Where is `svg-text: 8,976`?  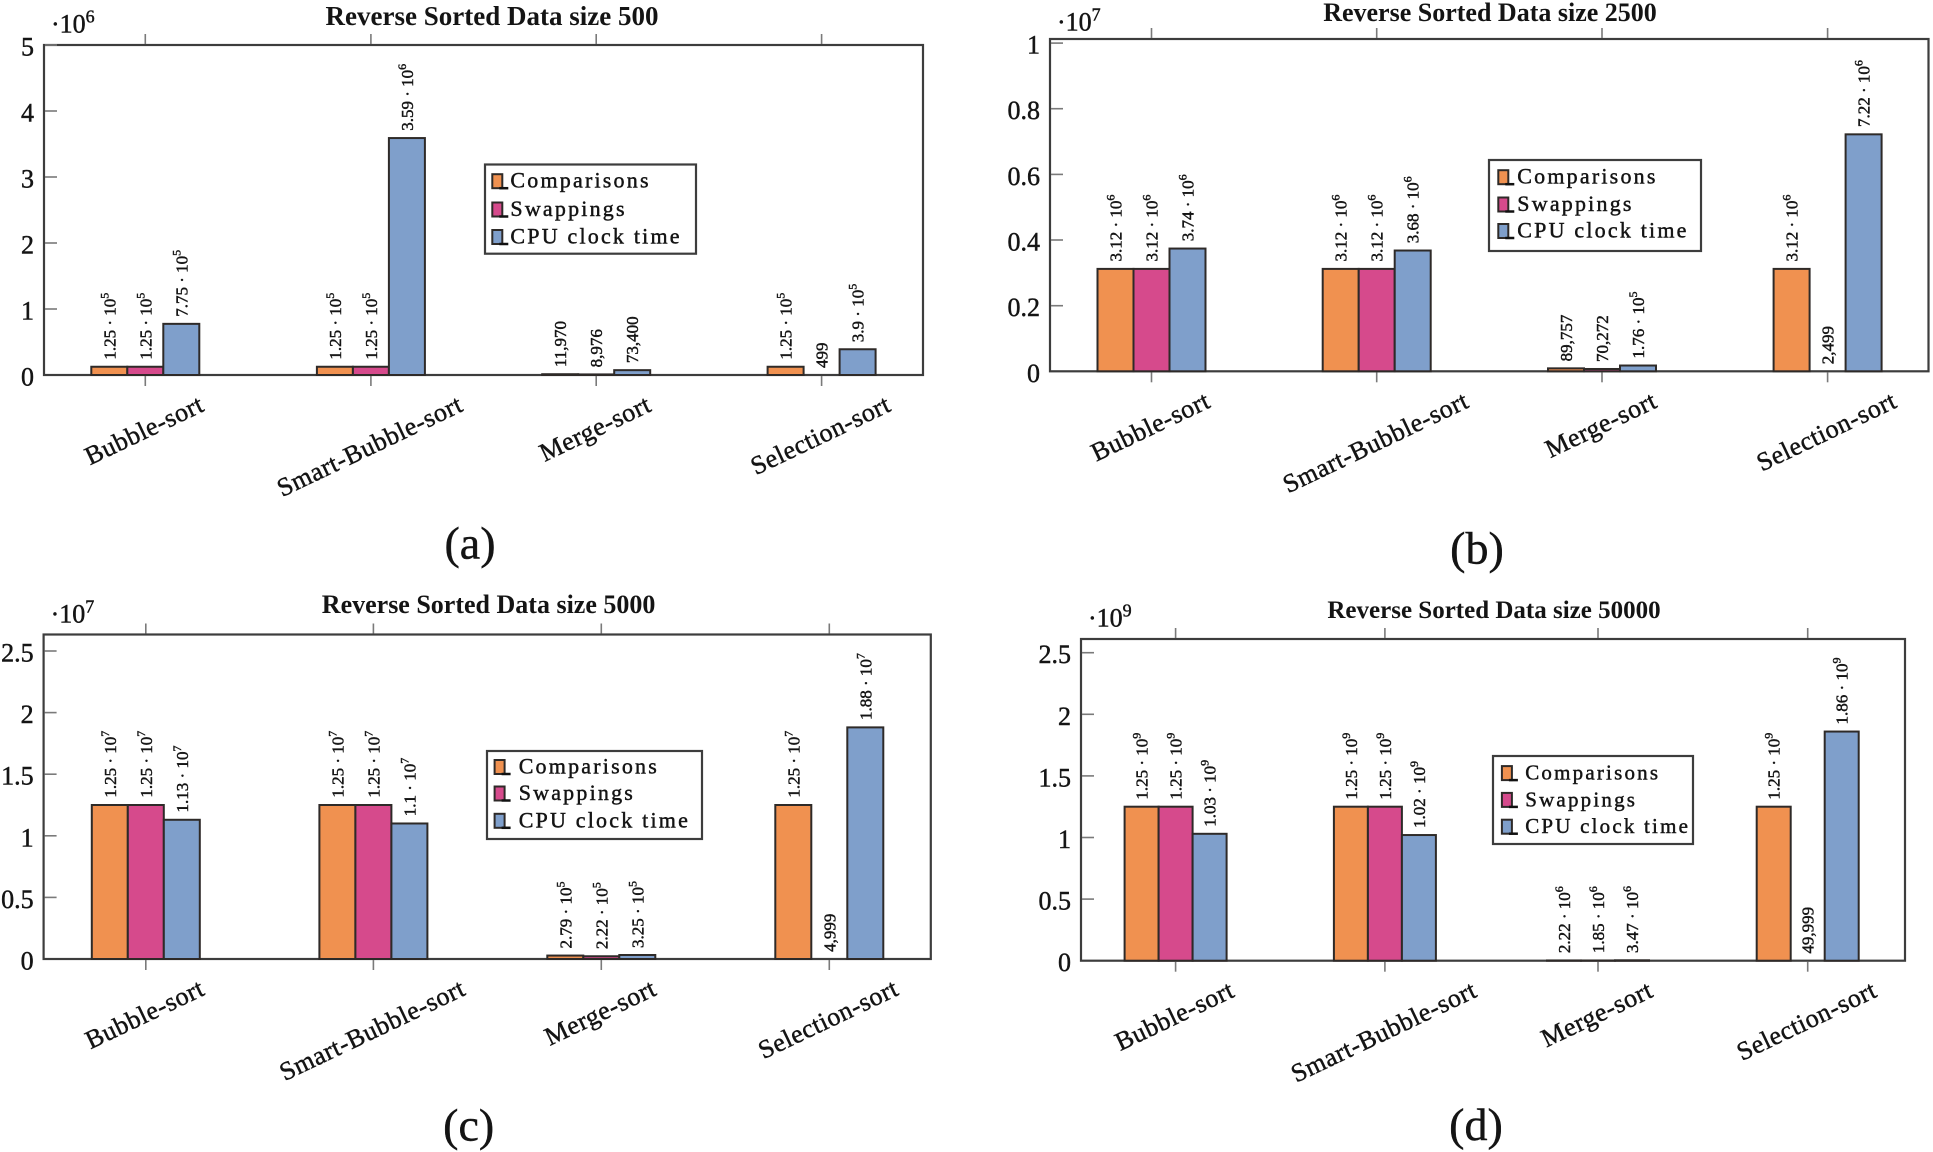
svg-text: 8,976 is located at coordinates (596, 348).